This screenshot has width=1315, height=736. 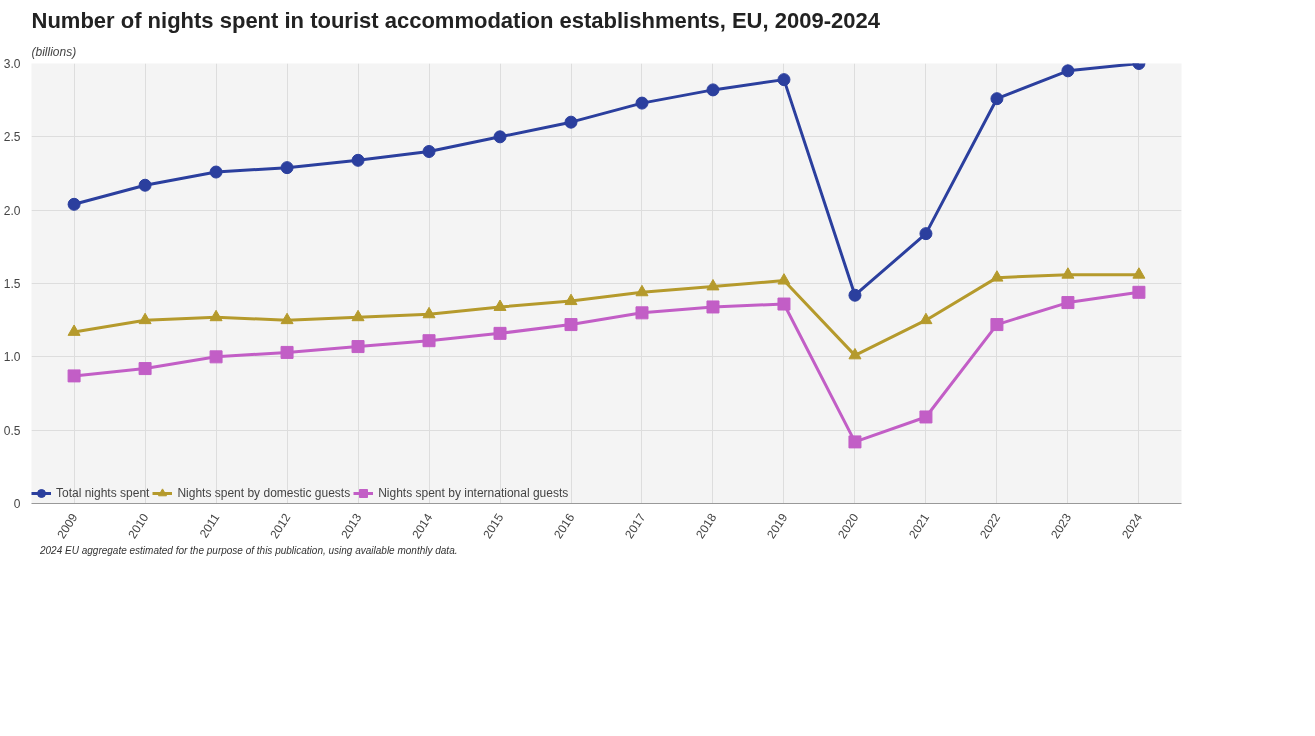 I want to click on y-tick-label: 3.0, so click(x=12, y=64).